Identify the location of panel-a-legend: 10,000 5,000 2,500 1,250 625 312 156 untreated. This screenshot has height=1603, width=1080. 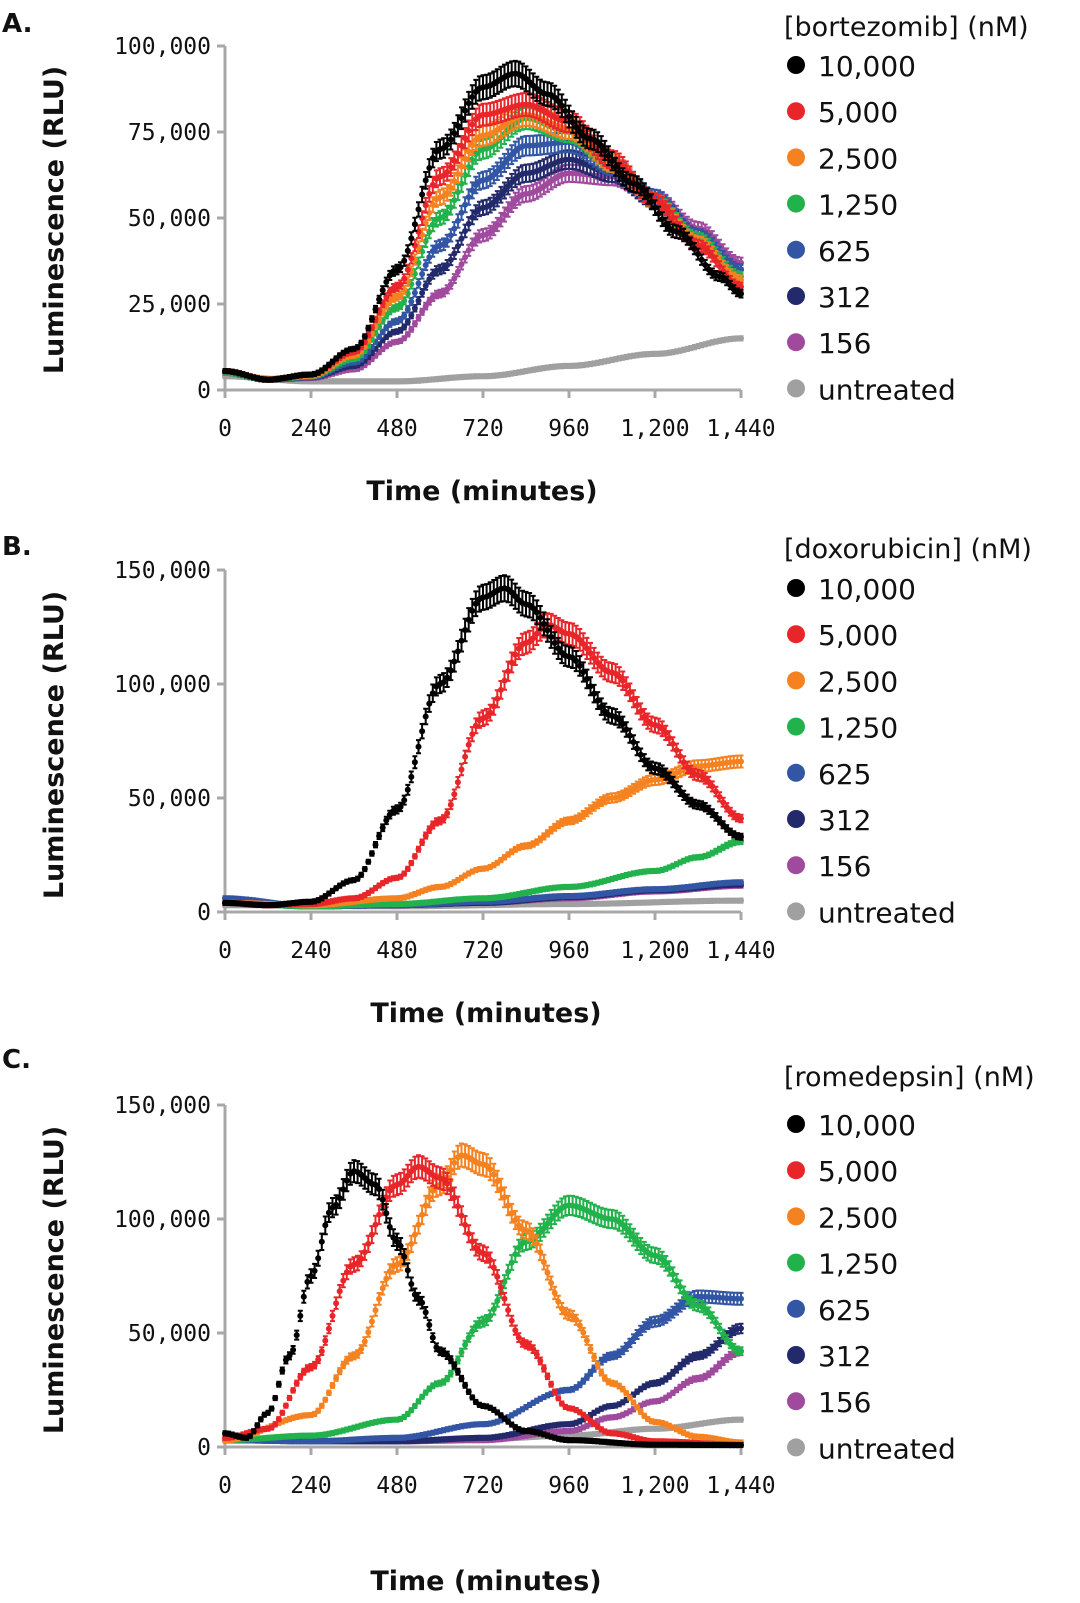
(871, 228).